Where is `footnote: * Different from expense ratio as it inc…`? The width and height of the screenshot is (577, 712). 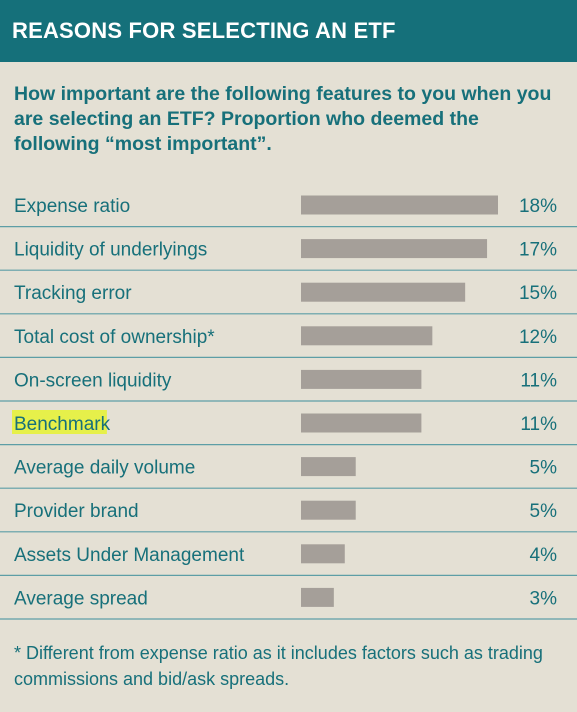
footnote: * Different from expense ratio as it inc… is located at coordinates (278, 666).